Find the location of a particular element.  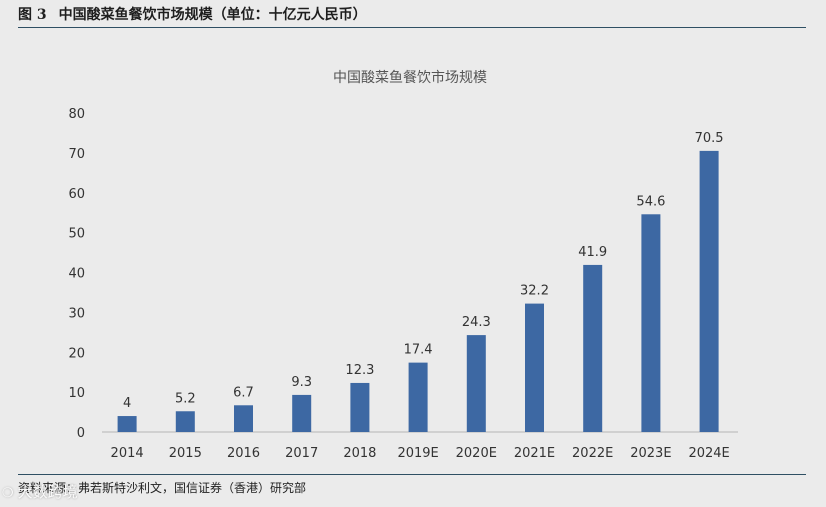

y-tick-label: 10 is located at coordinates (76, 393).